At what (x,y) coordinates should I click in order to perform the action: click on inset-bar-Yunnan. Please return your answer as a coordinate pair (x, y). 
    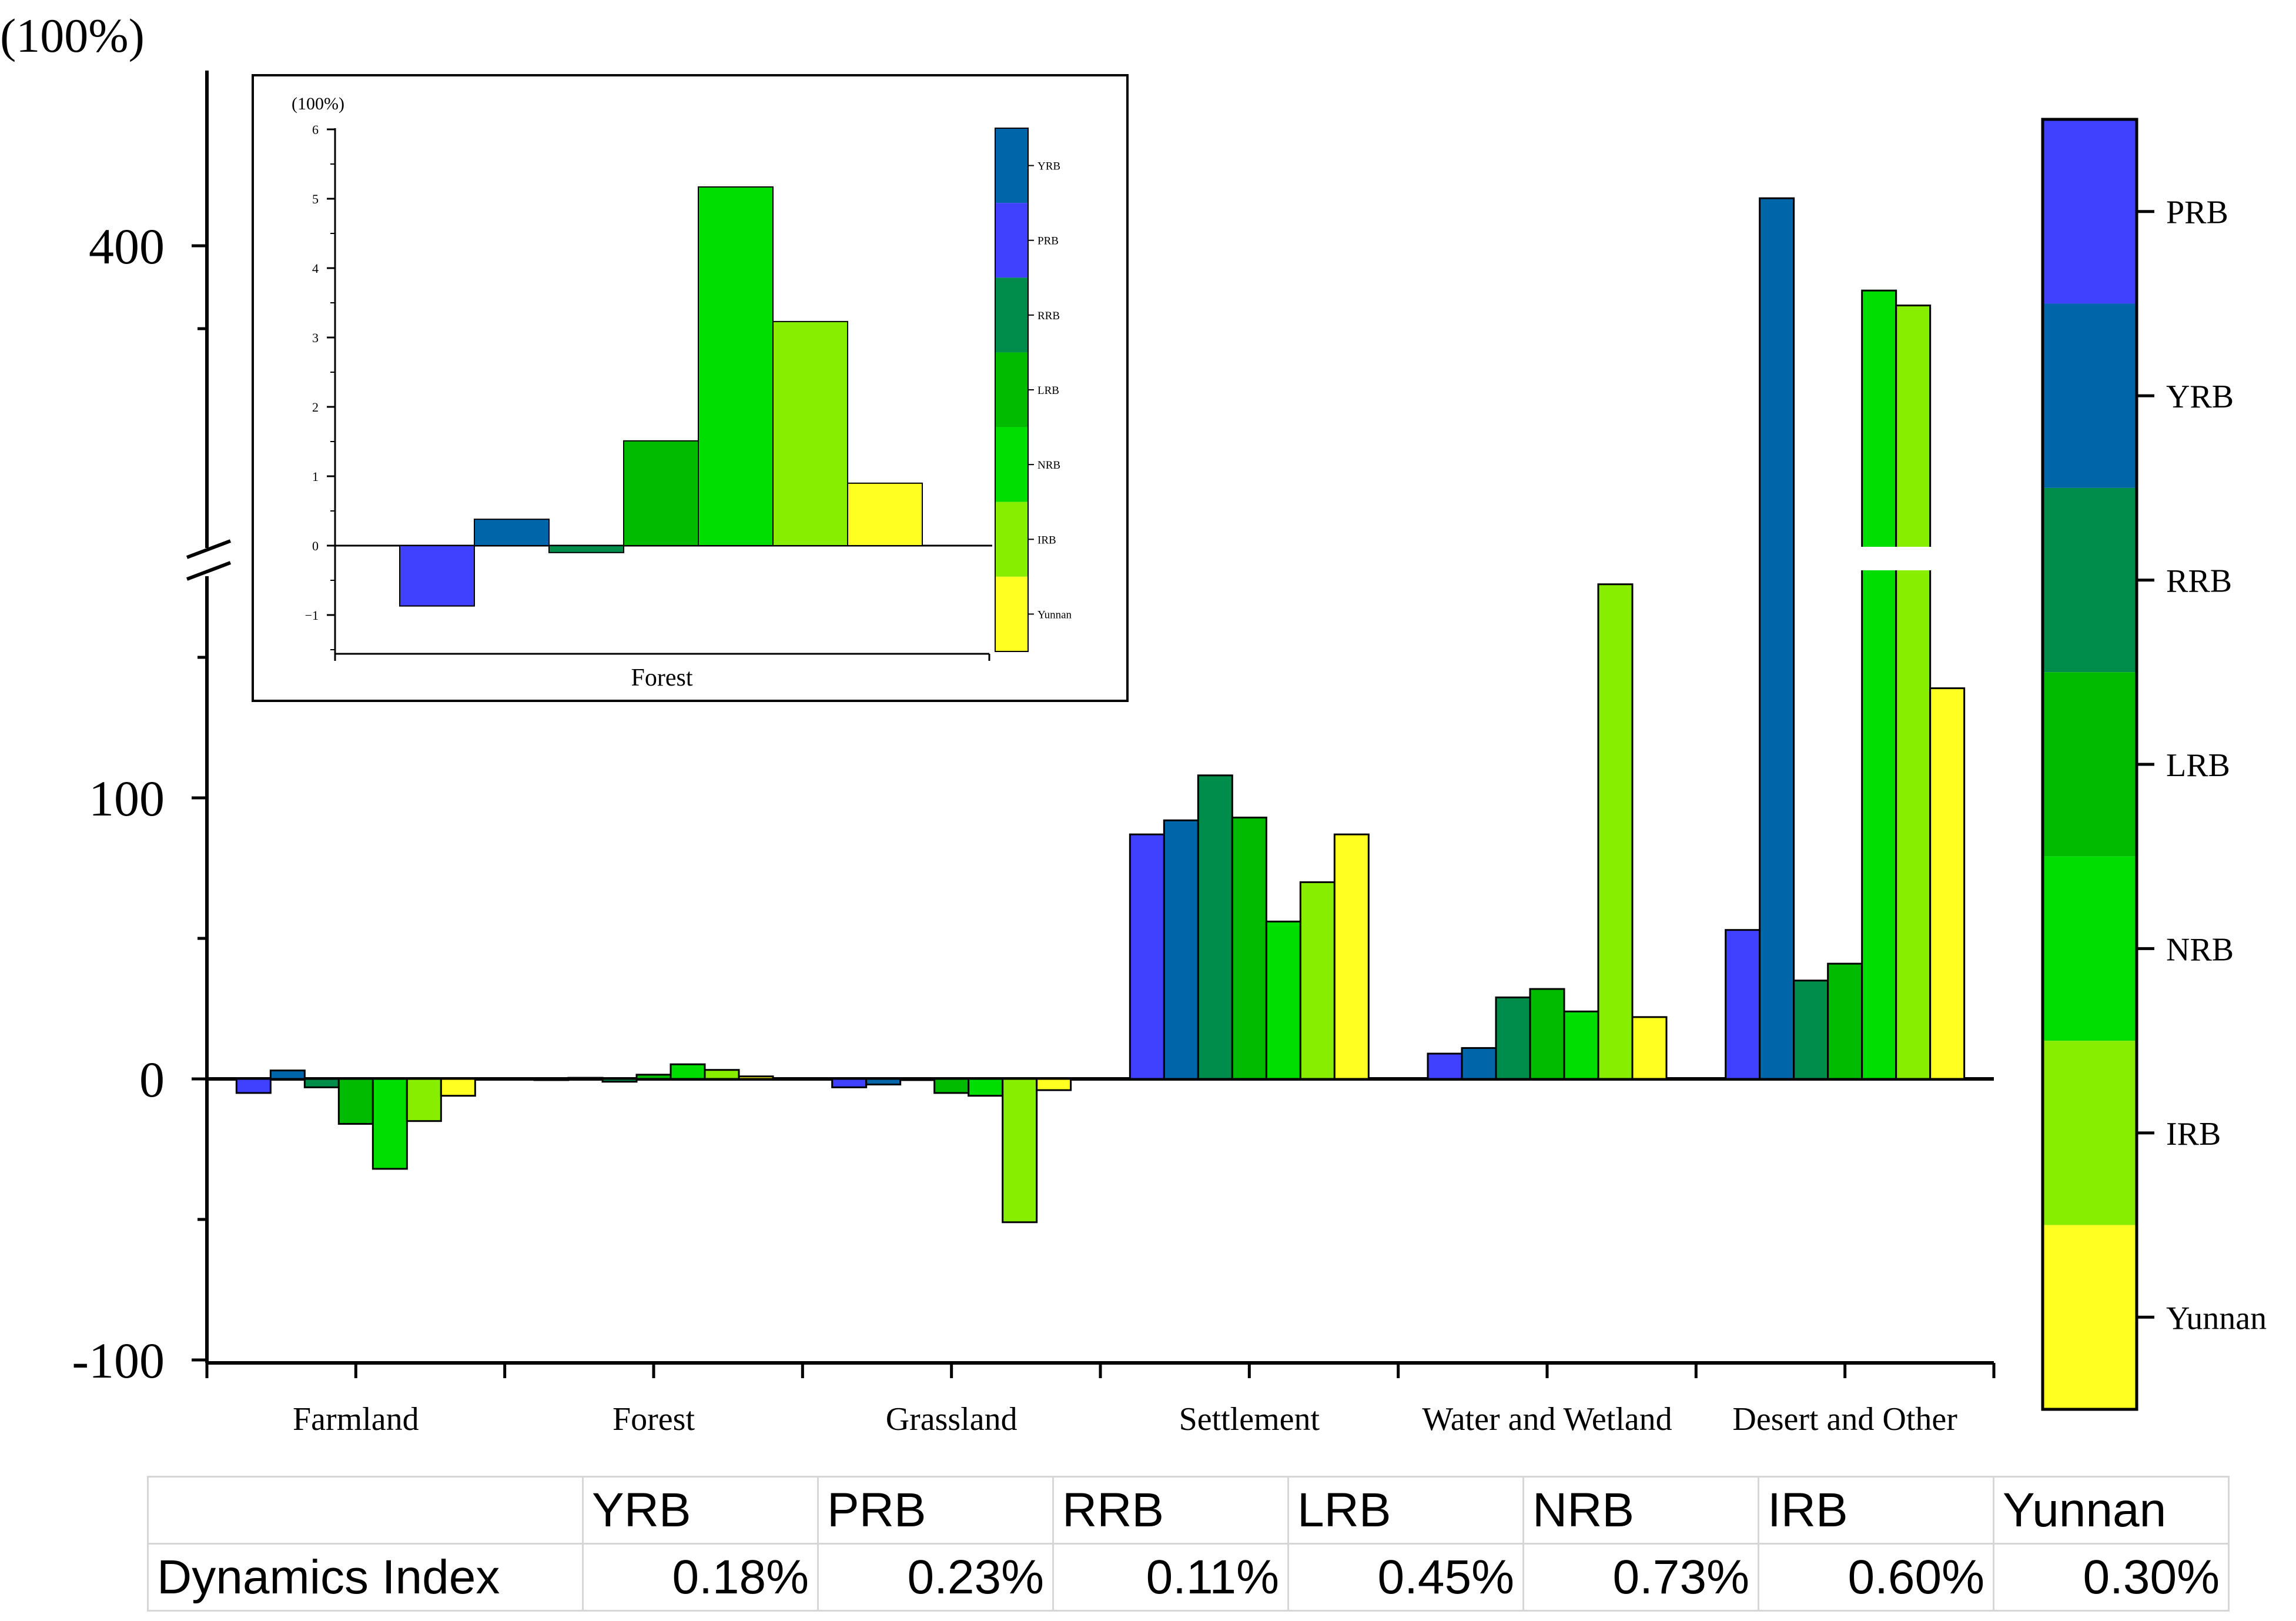
    Looking at the image, I should click on (885, 514).